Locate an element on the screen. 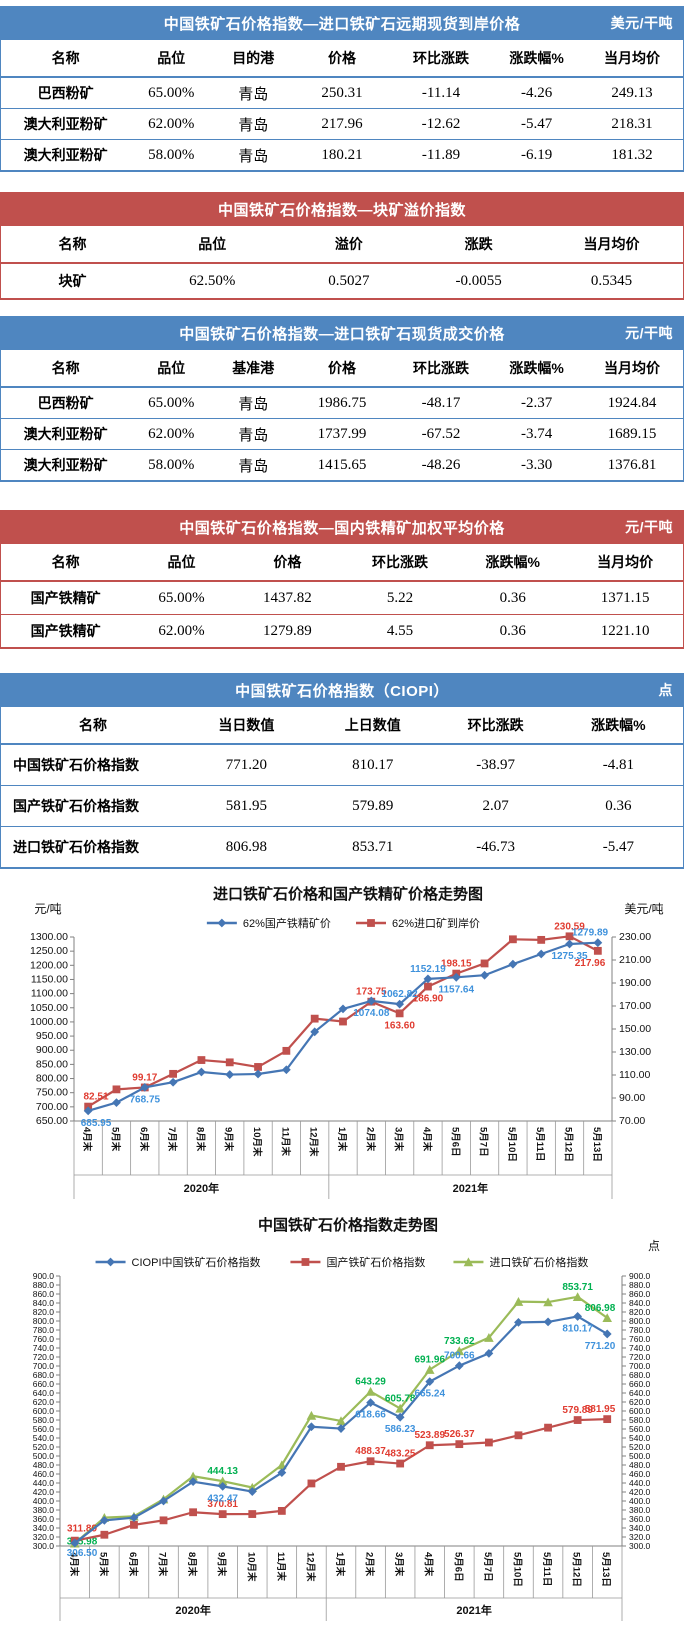 This screenshot has width=684, height=1631. right-tick-label: 380.0 is located at coordinates (640, 1510).